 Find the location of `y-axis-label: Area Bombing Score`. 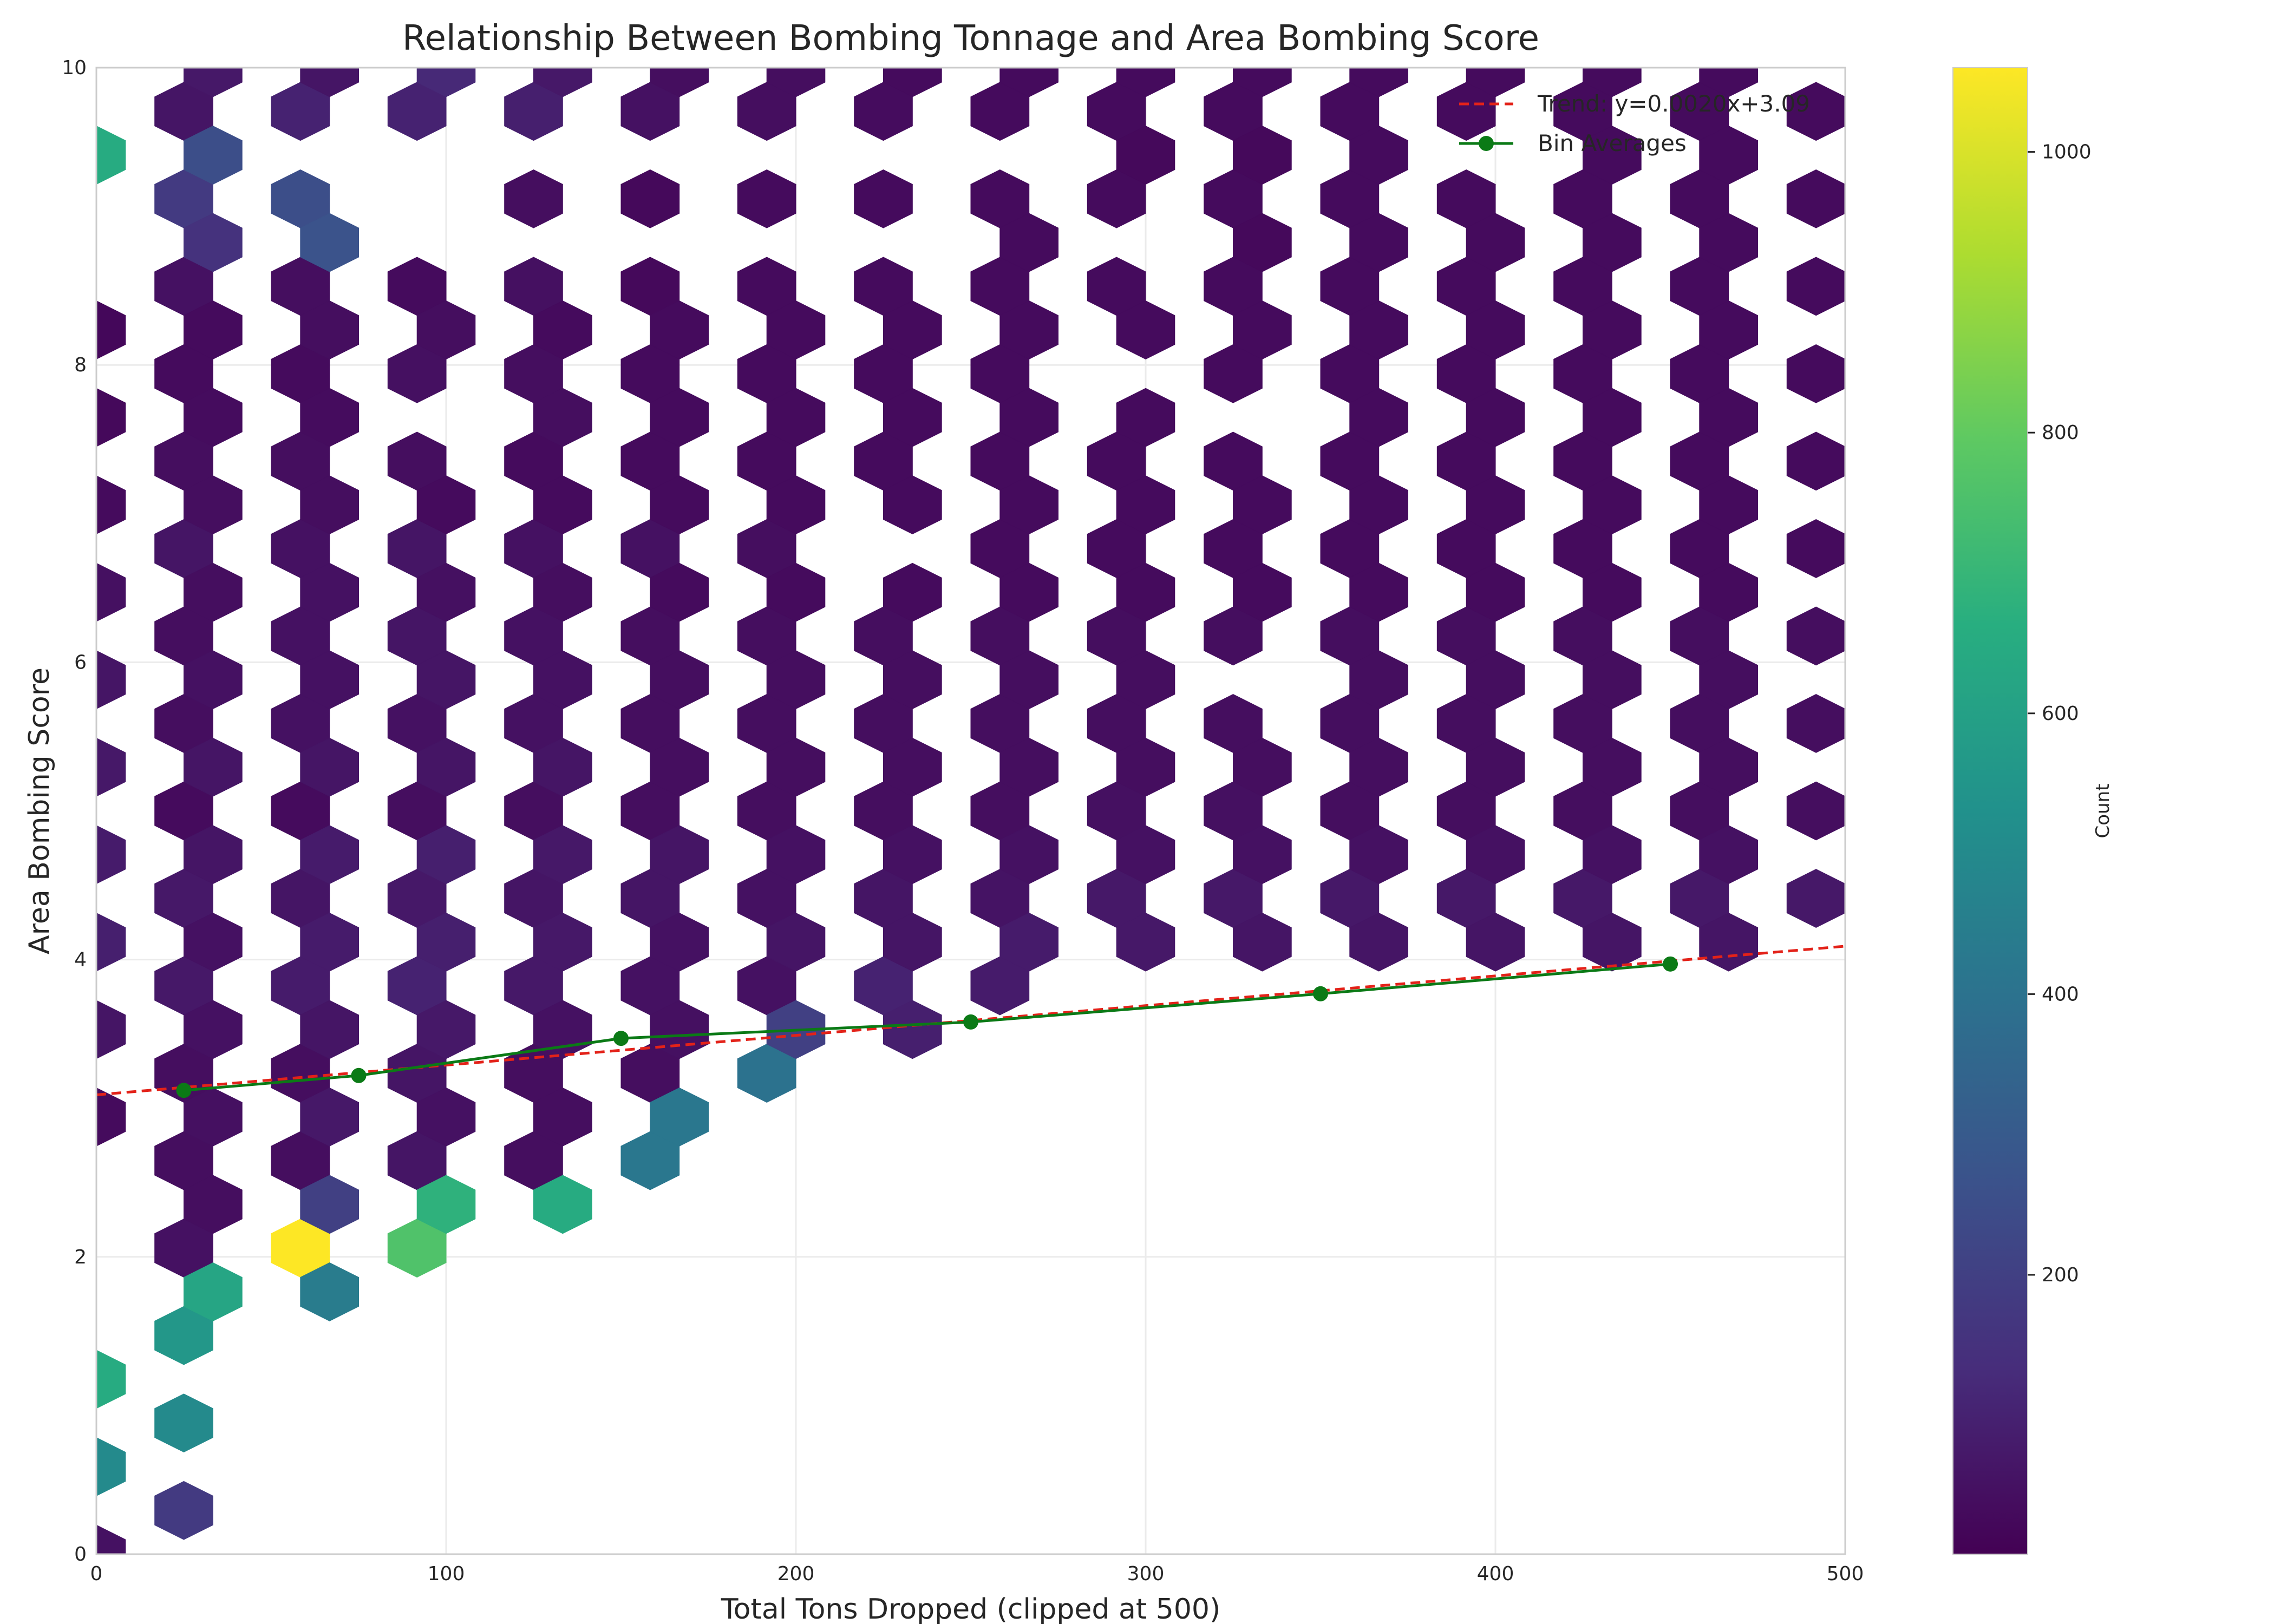

y-axis-label: Area Bombing Score is located at coordinates (40, 810).